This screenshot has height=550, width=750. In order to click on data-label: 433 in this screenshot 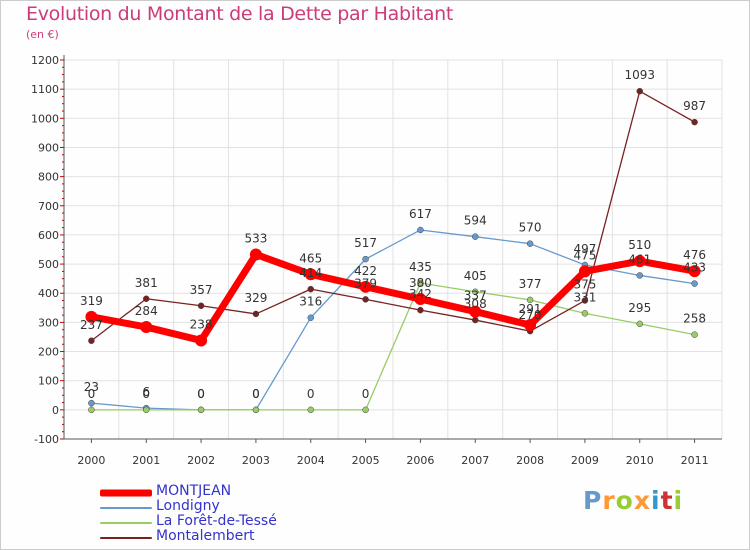, I will do `click(694, 268)`.